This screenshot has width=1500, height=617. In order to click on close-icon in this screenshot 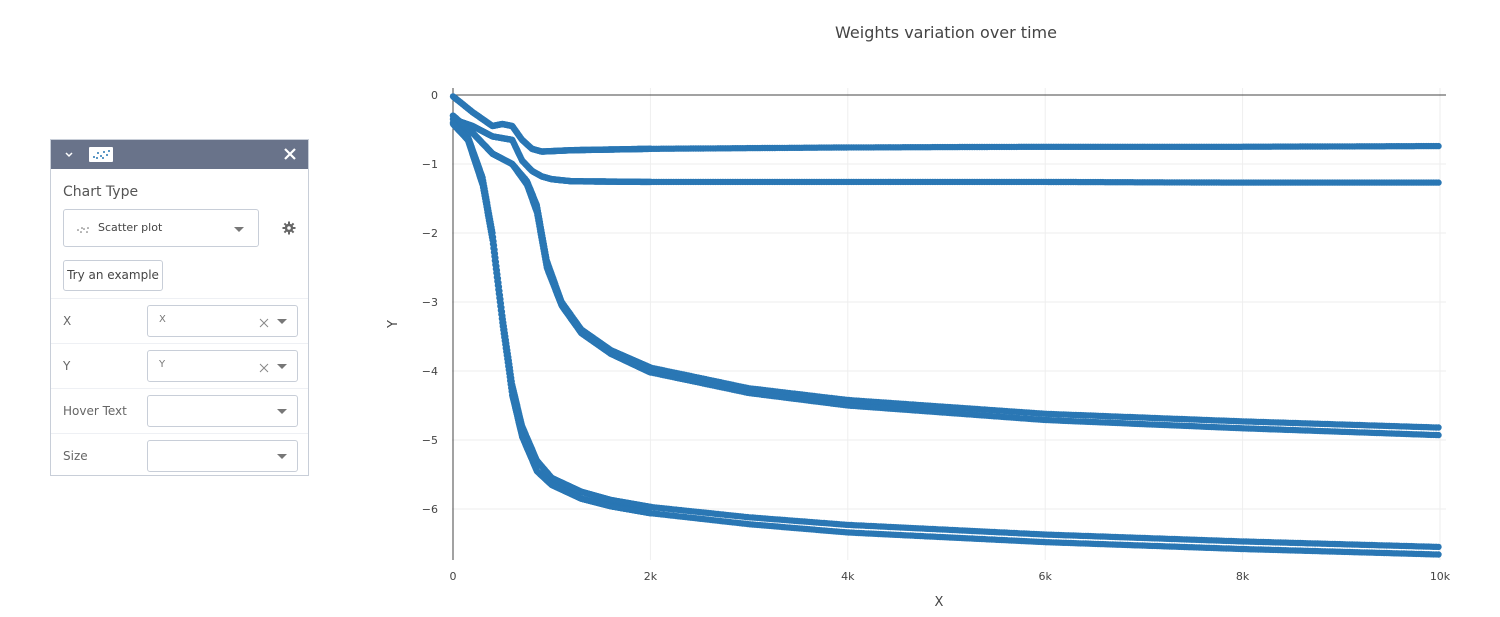, I will do `click(290, 154)`.